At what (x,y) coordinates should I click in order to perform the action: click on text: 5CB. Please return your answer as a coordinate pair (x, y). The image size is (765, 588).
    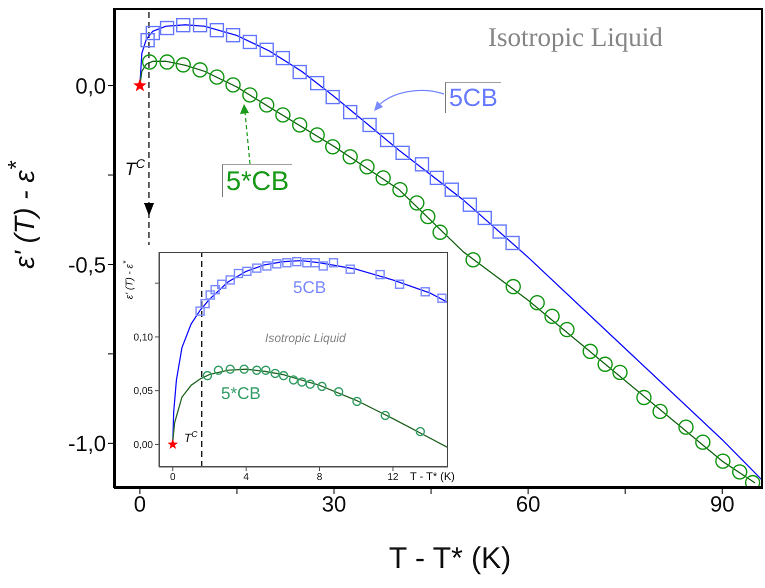
    Looking at the image, I should click on (473, 97).